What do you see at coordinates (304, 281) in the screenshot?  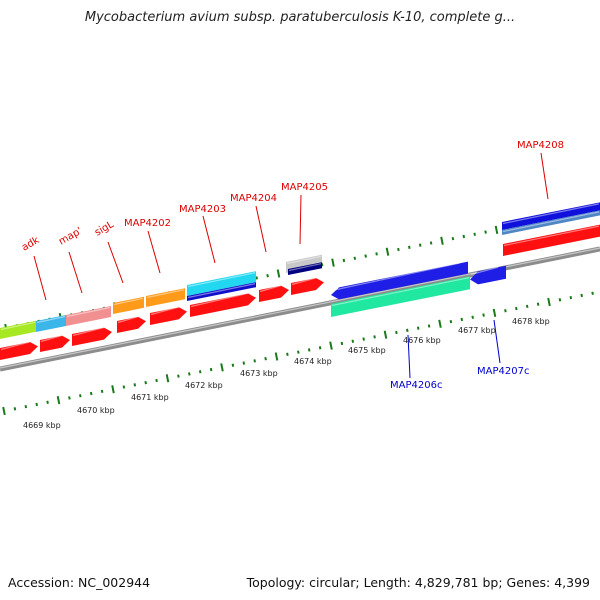 I see `cds-arrow-7-shine` at bounding box center [304, 281].